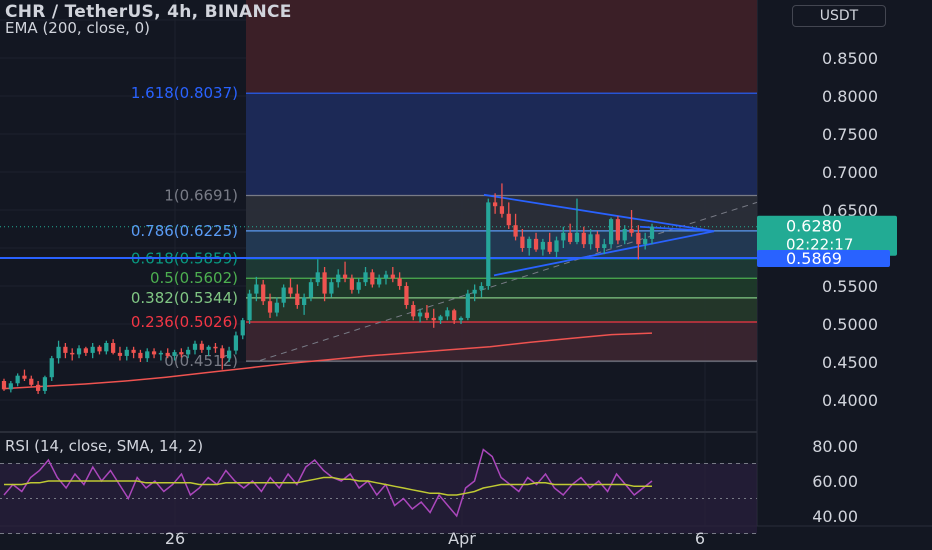 Image resolution: width=932 pixels, height=550 pixels. What do you see at coordinates (850, 58) in the screenshot?
I see `price-tick-label: 0.8500` at bounding box center [850, 58].